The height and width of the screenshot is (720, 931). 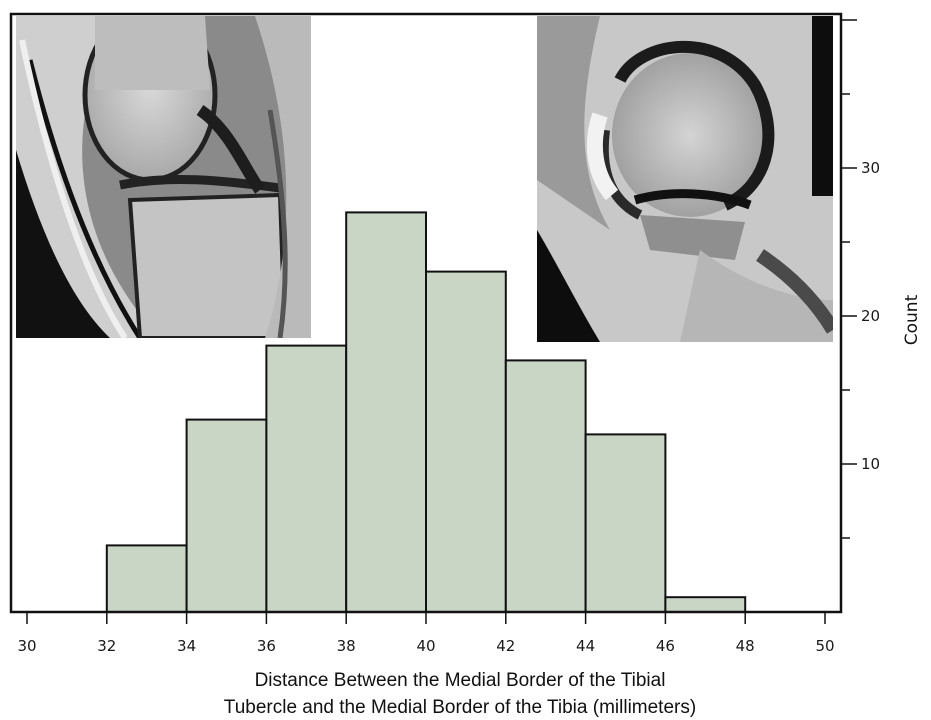 What do you see at coordinates (163, 177) in the screenshot?
I see `mri-inset-left` at bounding box center [163, 177].